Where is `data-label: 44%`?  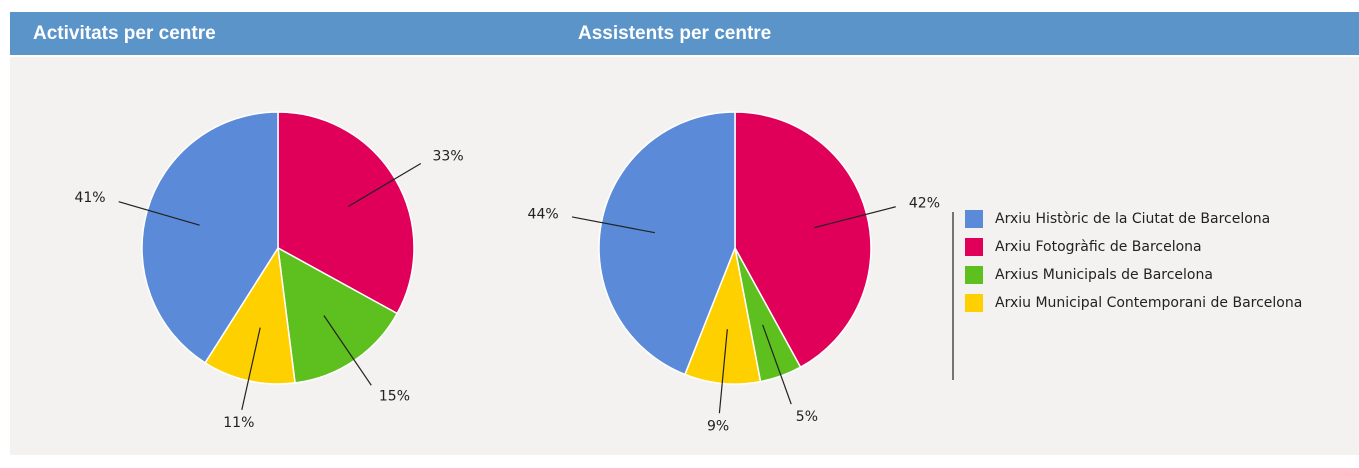 data-label: 44% is located at coordinates (543, 214).